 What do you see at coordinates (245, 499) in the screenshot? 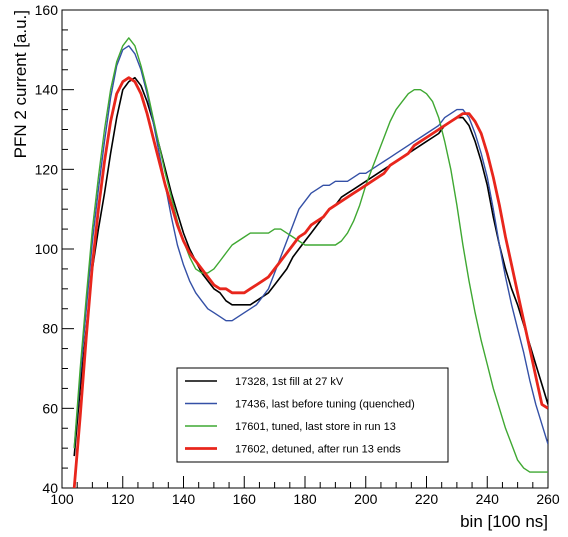
I see `x-tick-label: 160` at bounding box center [245, 499].